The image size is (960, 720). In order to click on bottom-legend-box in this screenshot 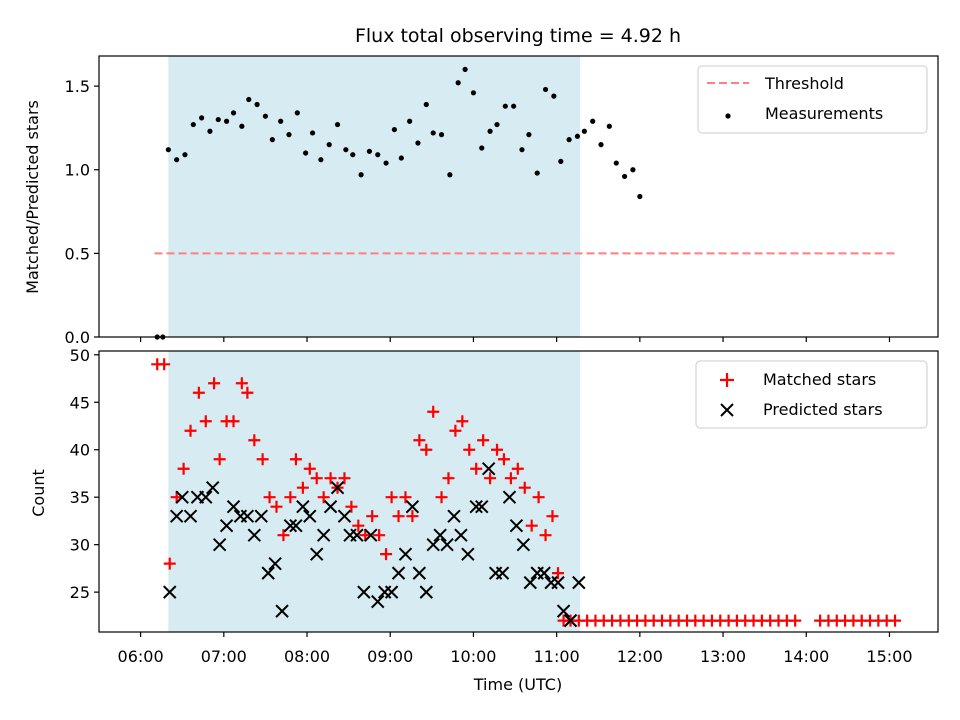, I will do `click(811, 394)`.